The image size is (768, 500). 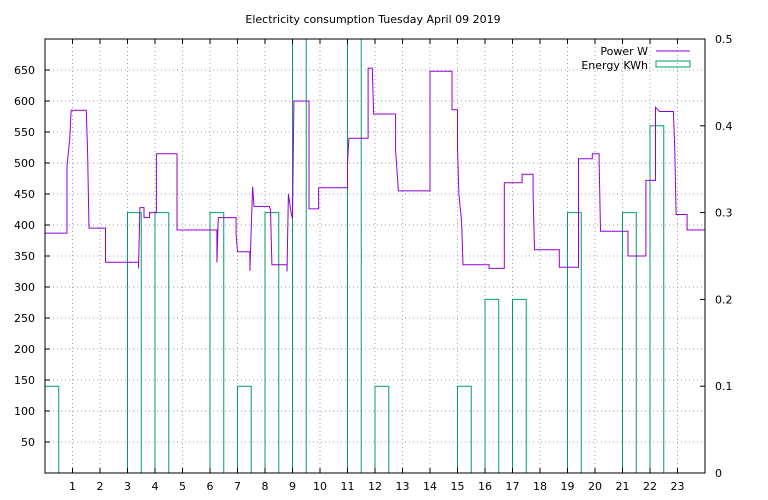 What do you see at coordinates (24, 225) in the screenshot?
I see `y-tick-label: 400` at bounding box center [24, 225].